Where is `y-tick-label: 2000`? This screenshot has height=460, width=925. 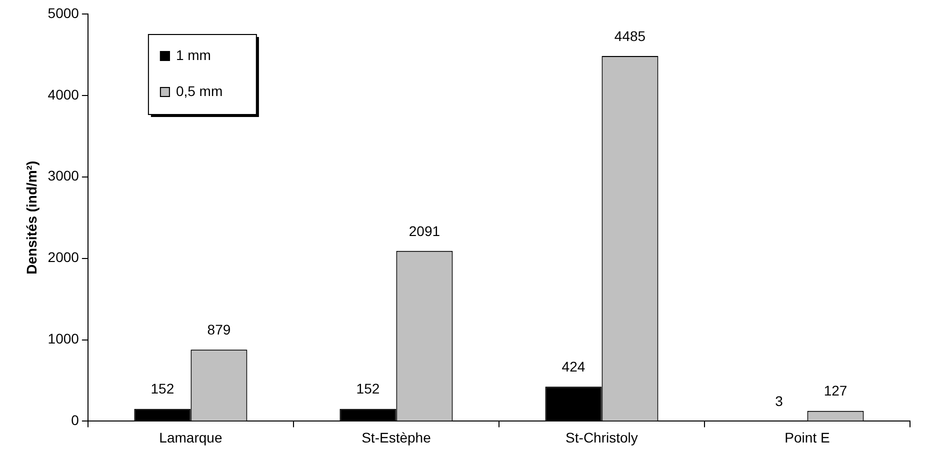 y-tick-label: 2000 is located at coordinates (64, 257).